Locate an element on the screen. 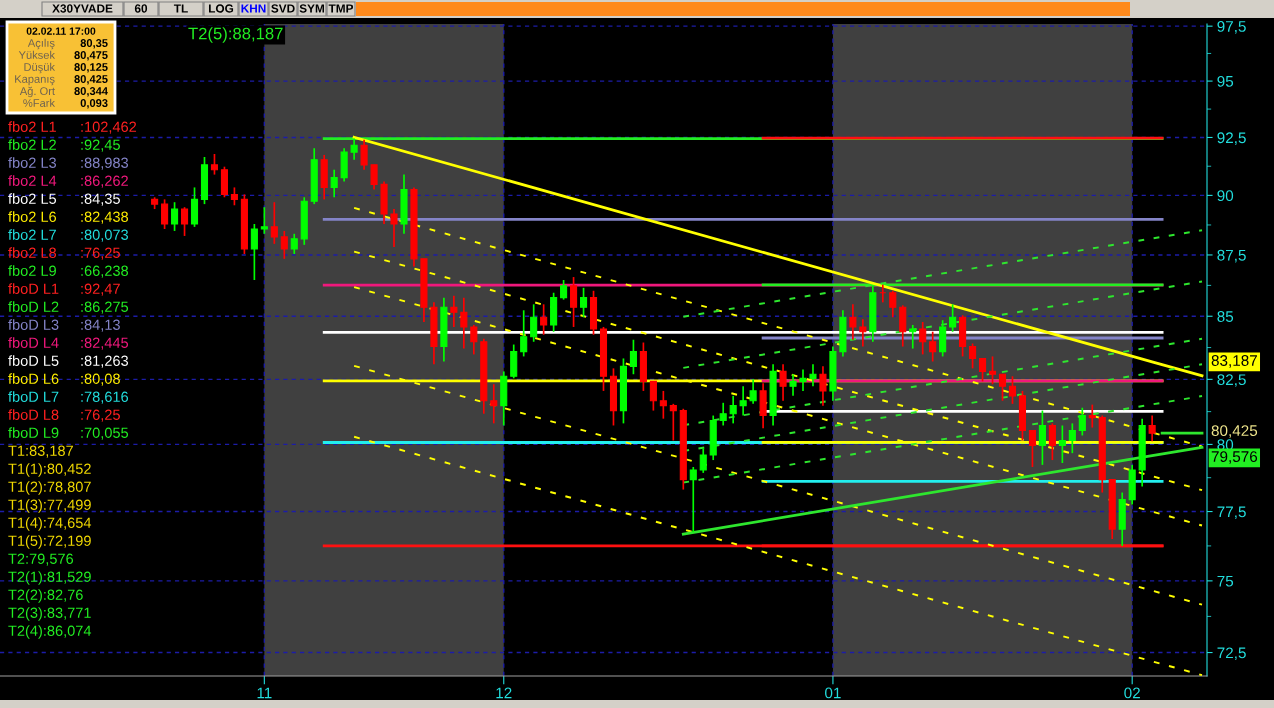  annotation: fbo2 L5 is located at coordinates (32, 198).